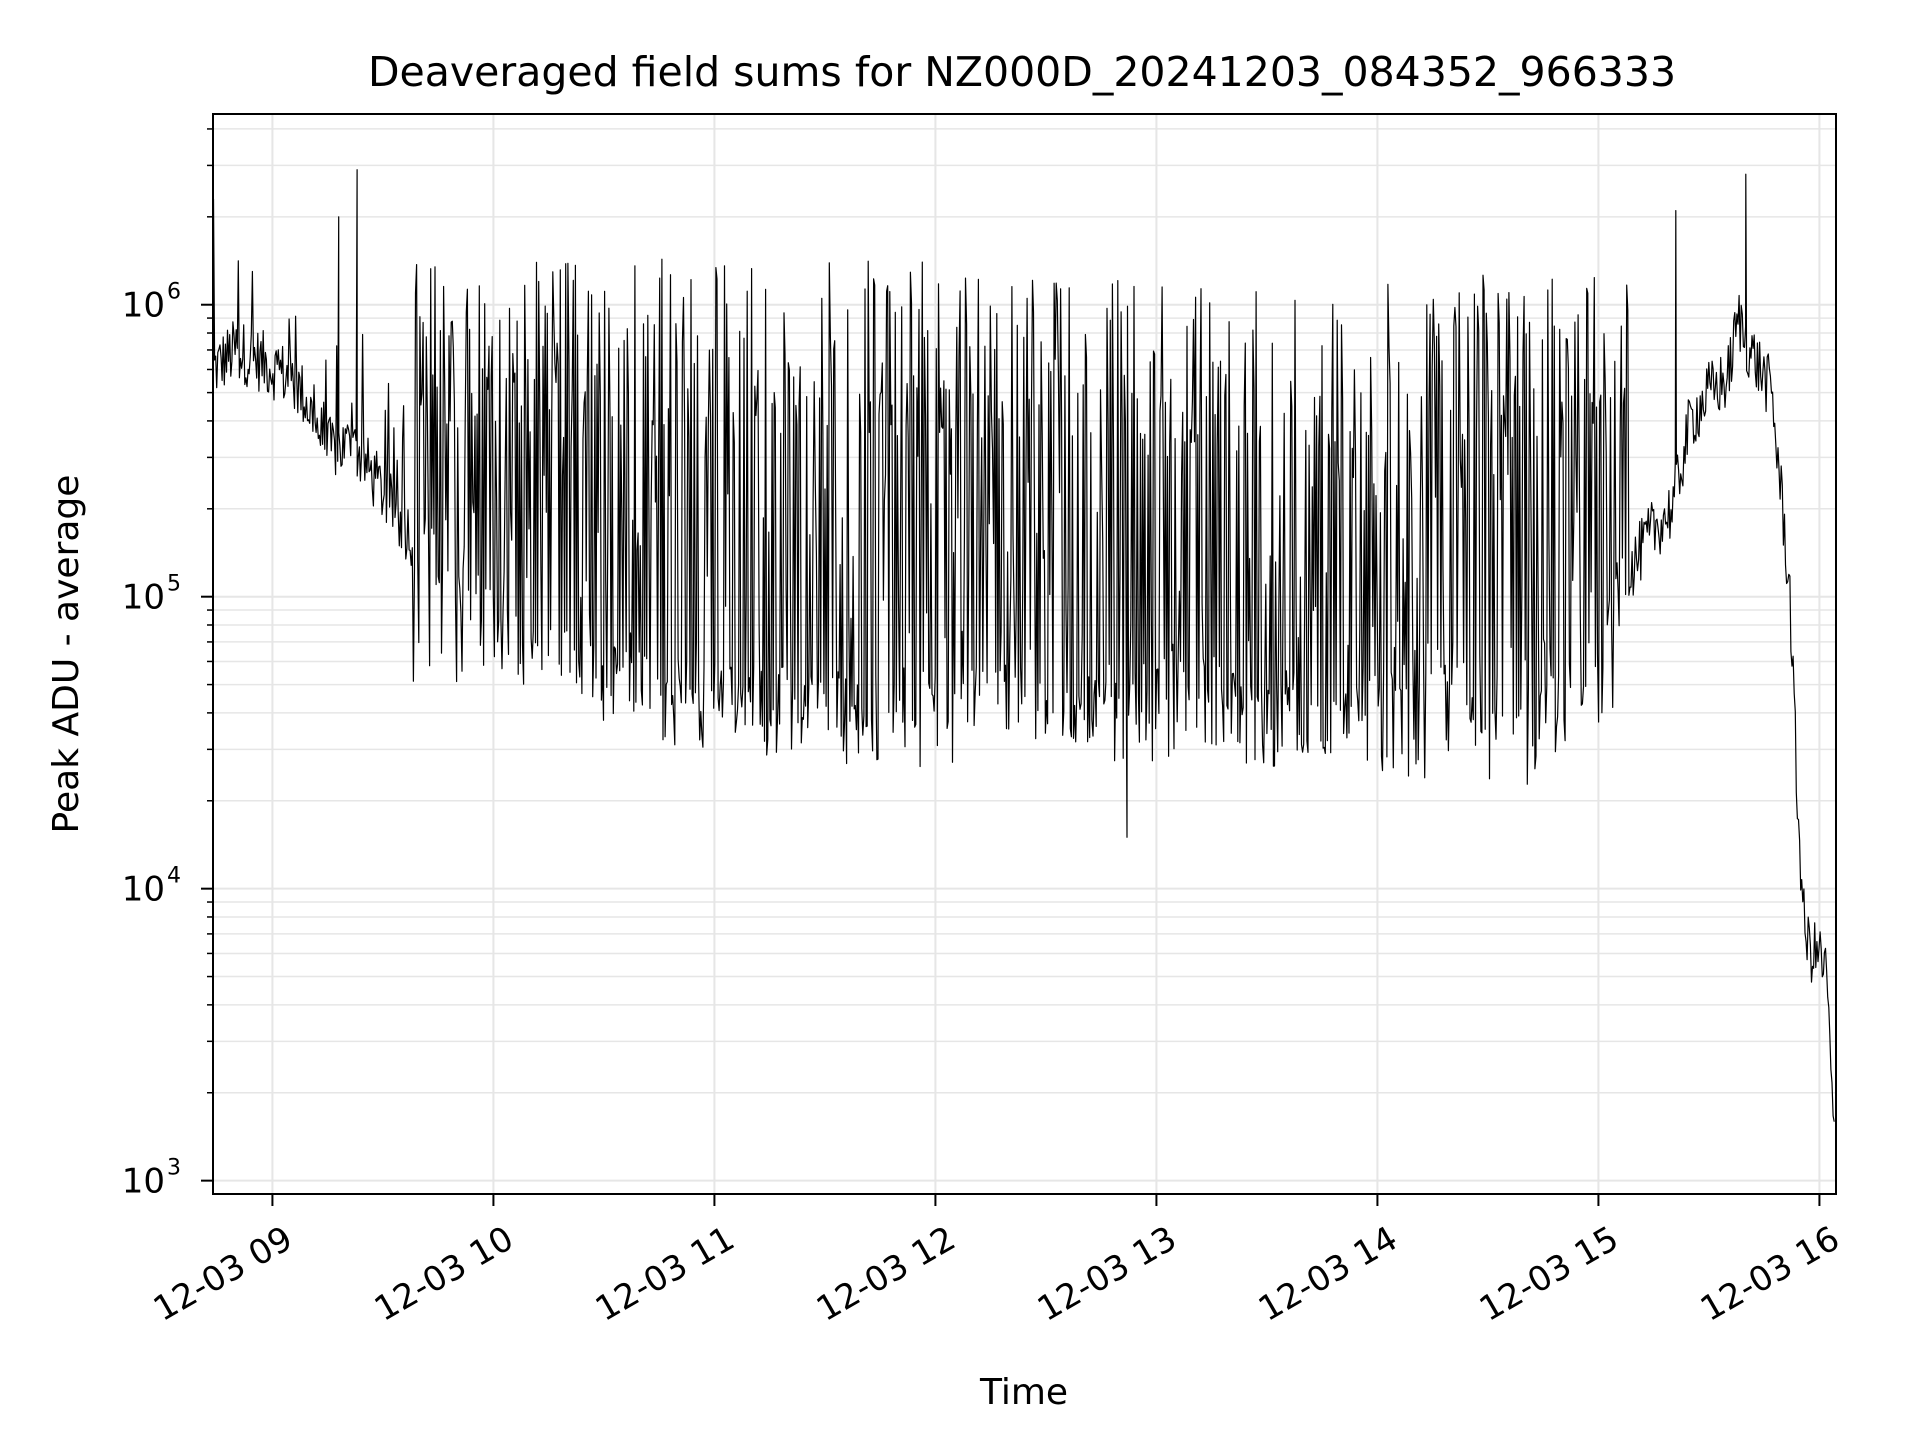  I want to click on x-tick-label: 12-03 15, so click(1549, 1274).